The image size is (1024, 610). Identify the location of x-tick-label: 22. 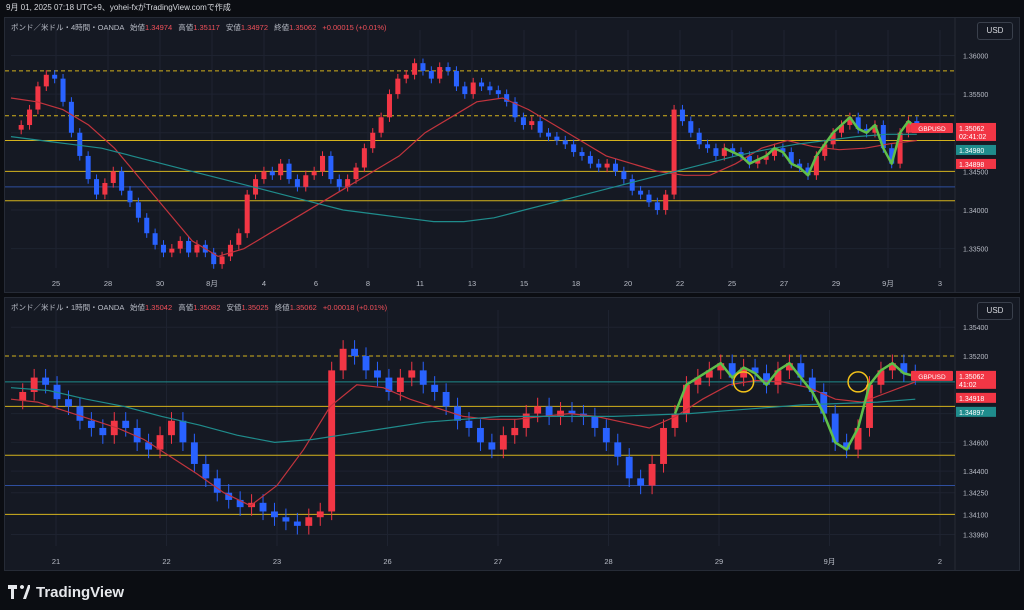
(680, 283).